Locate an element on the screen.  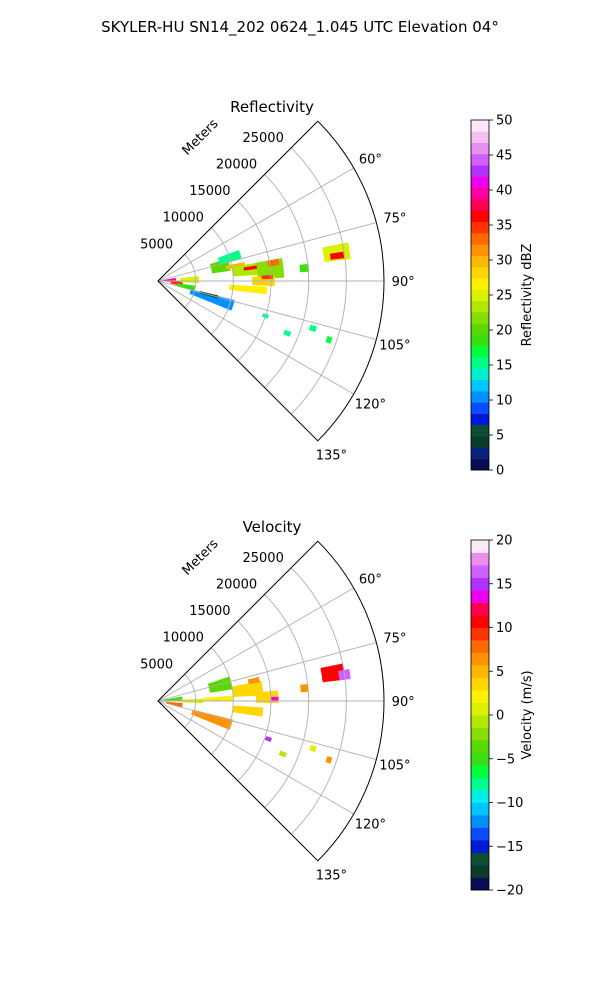
radial-tick-label: 5000 is located at coordinates (156, 664).